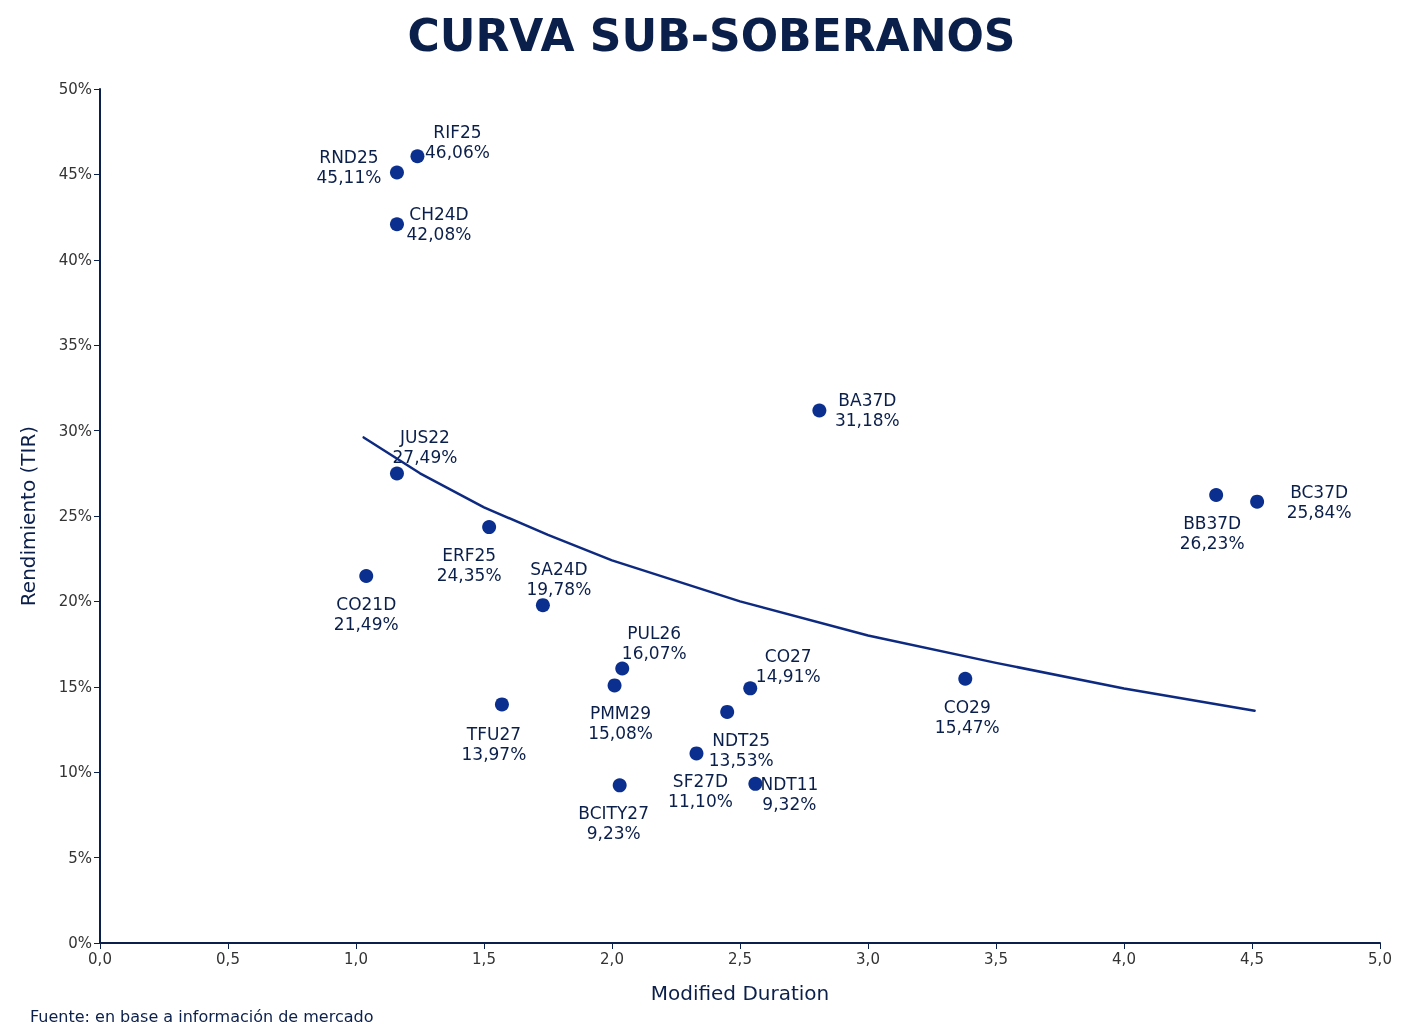 Image resolution: width=1423 pixels, height=1032 pixels. Describe the element at coordinates (75, 259) in the screenshot. I see `y-tick-label: 40%` at that location.